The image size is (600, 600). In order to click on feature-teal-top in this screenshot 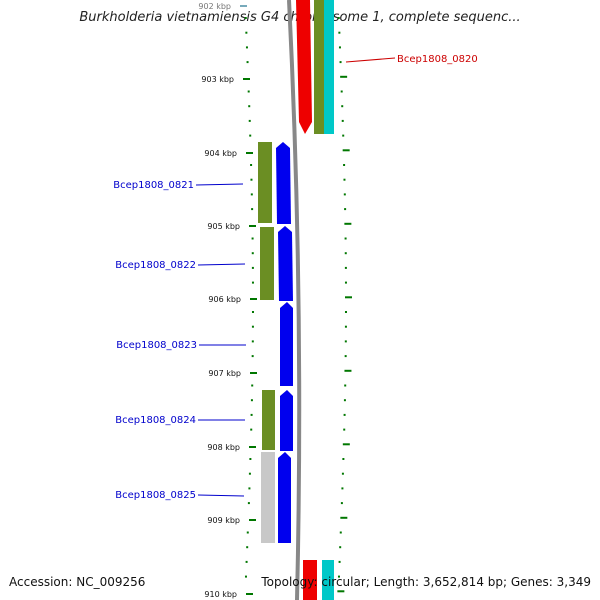, I will do `click(328, 67)`.